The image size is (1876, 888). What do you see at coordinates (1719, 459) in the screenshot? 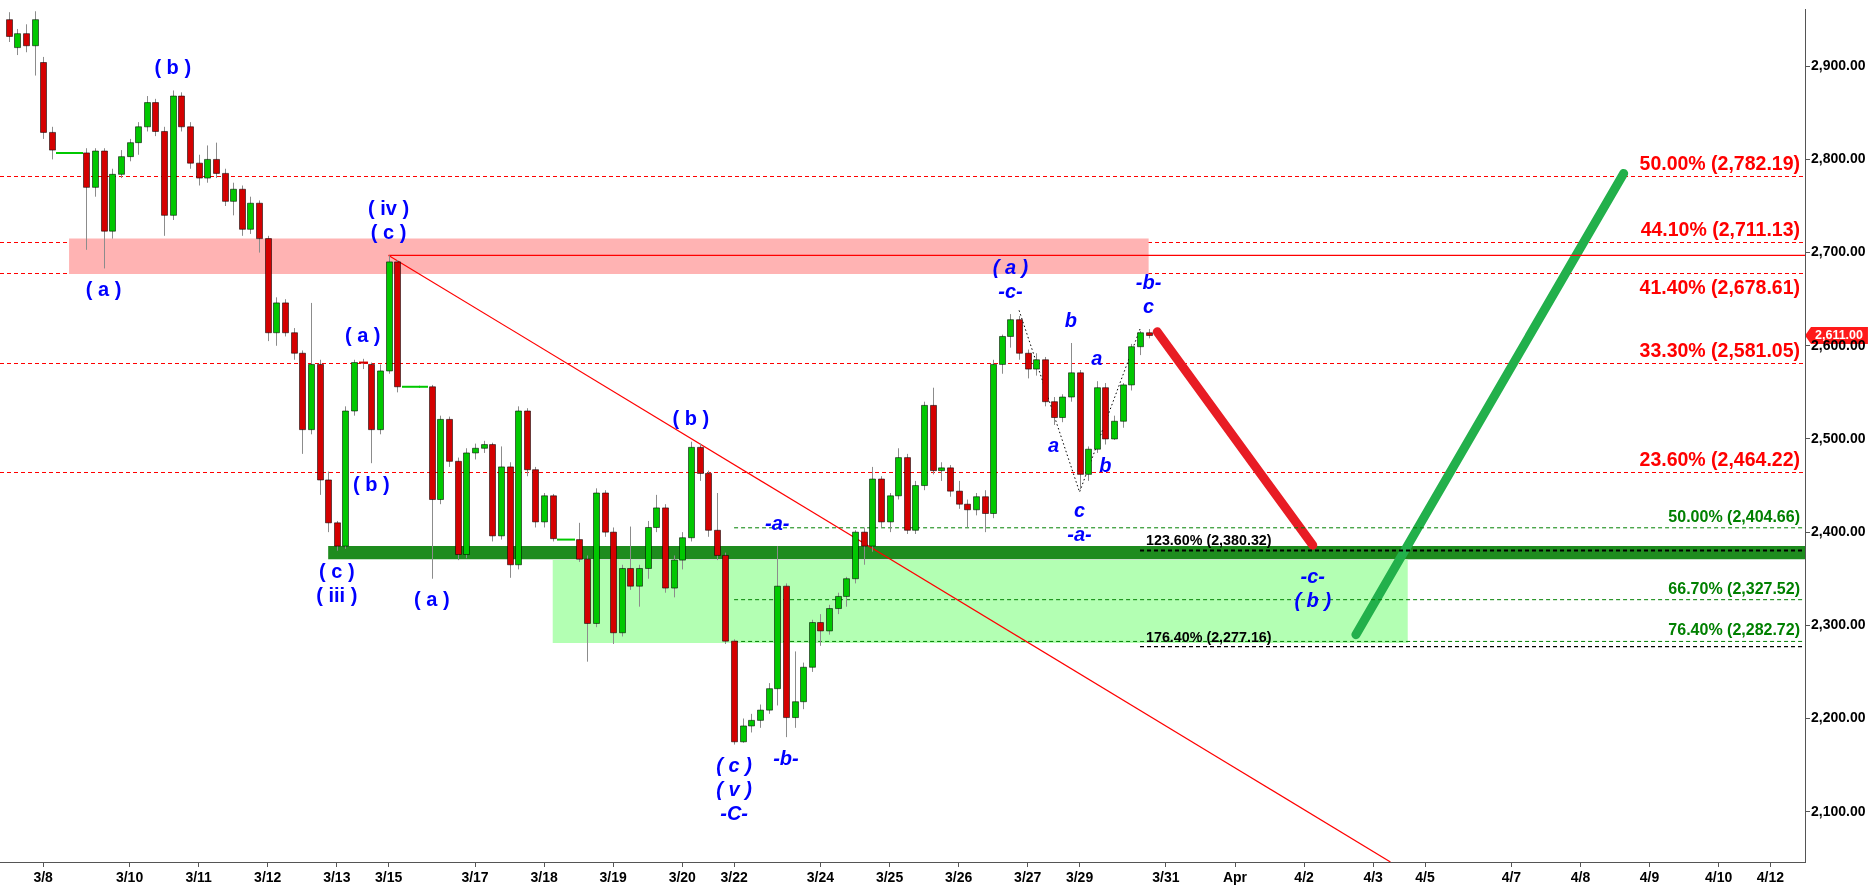
I see `ref-line-label: 23.60% (2,464.22)` at bounding box center [1719, 459].